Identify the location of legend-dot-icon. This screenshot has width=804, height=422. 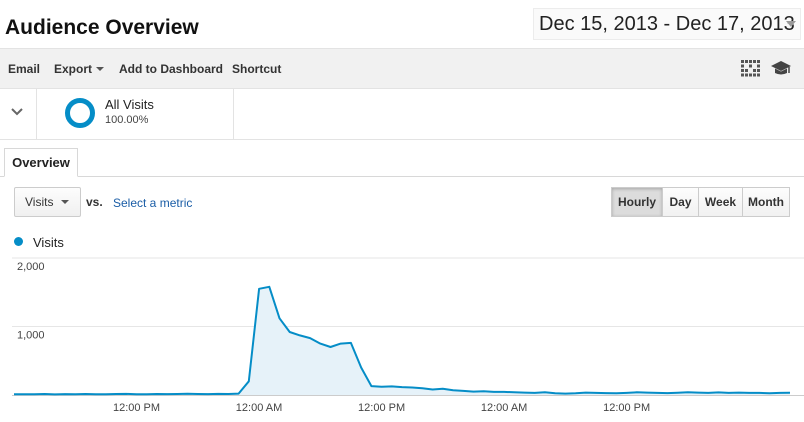
(18, 241).